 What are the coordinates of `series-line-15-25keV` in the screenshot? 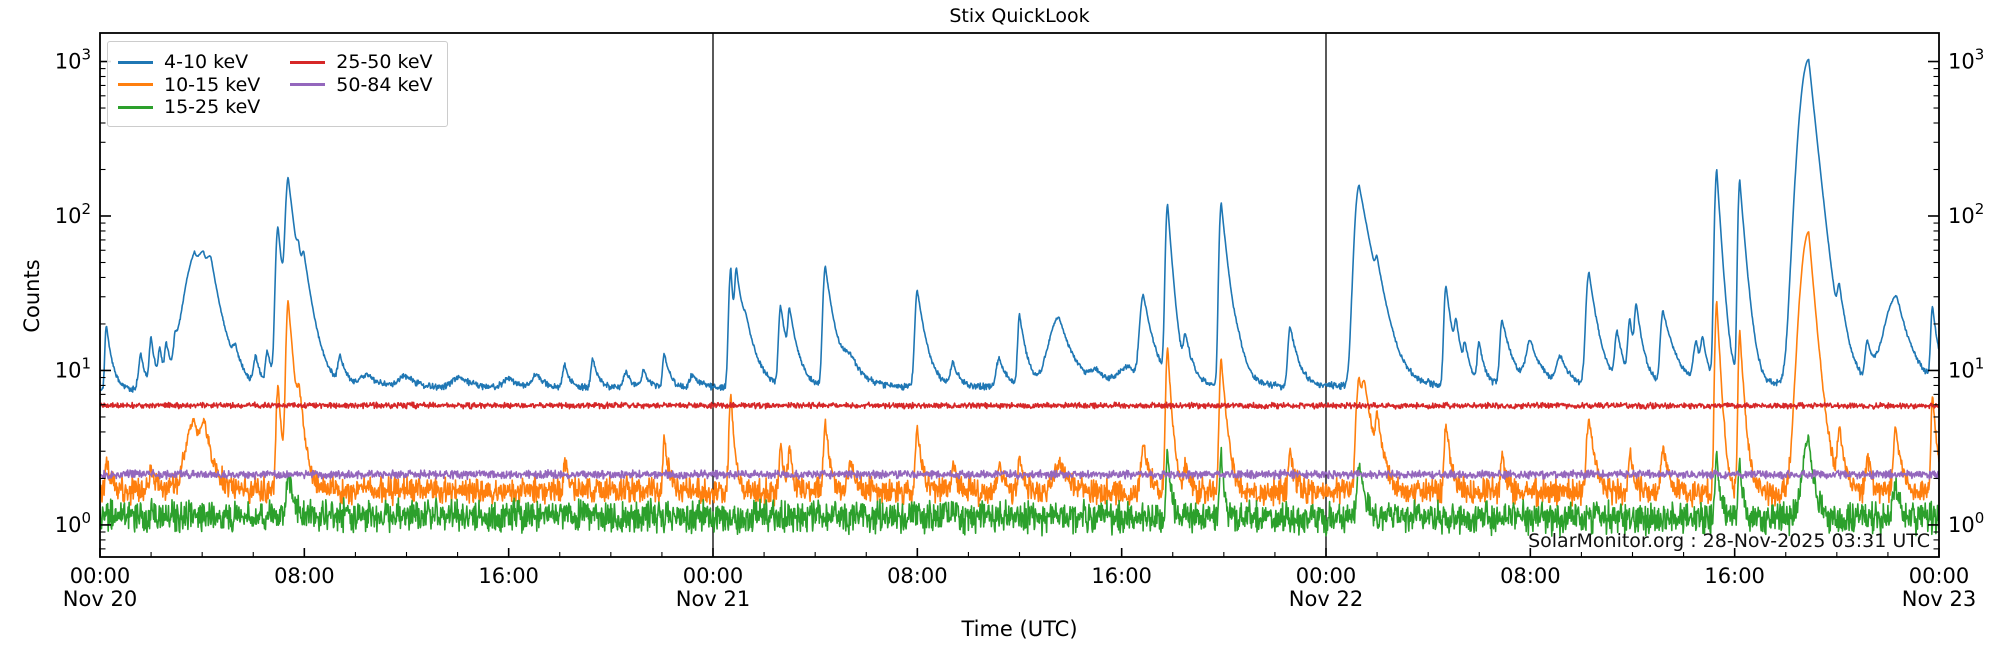 It's located at (1019, 485).